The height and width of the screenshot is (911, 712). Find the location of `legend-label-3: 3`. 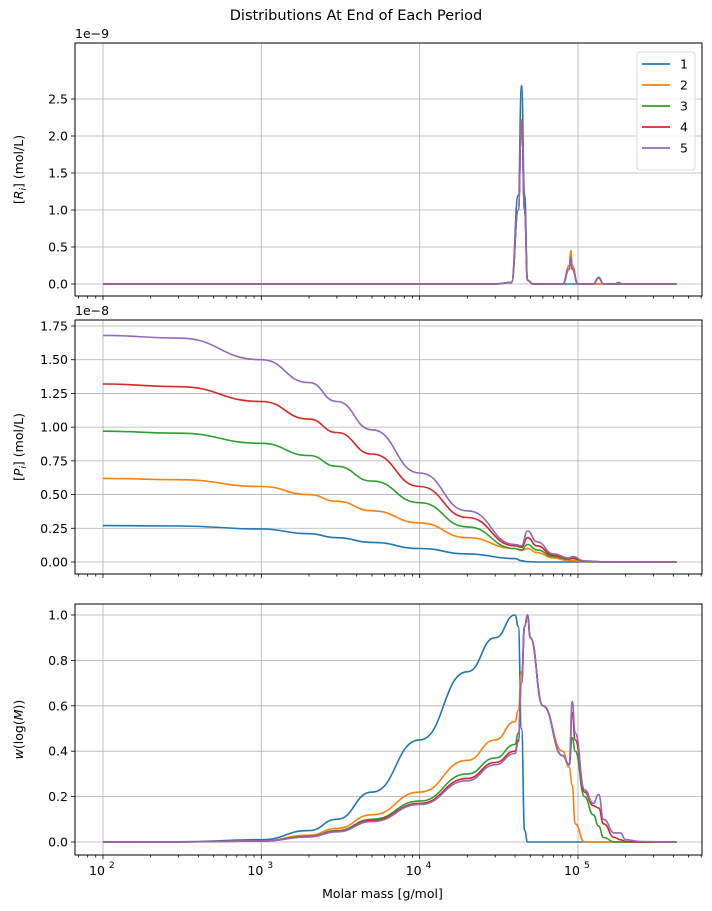

legend-label-3: 3 is located at coordinates (684, 106).